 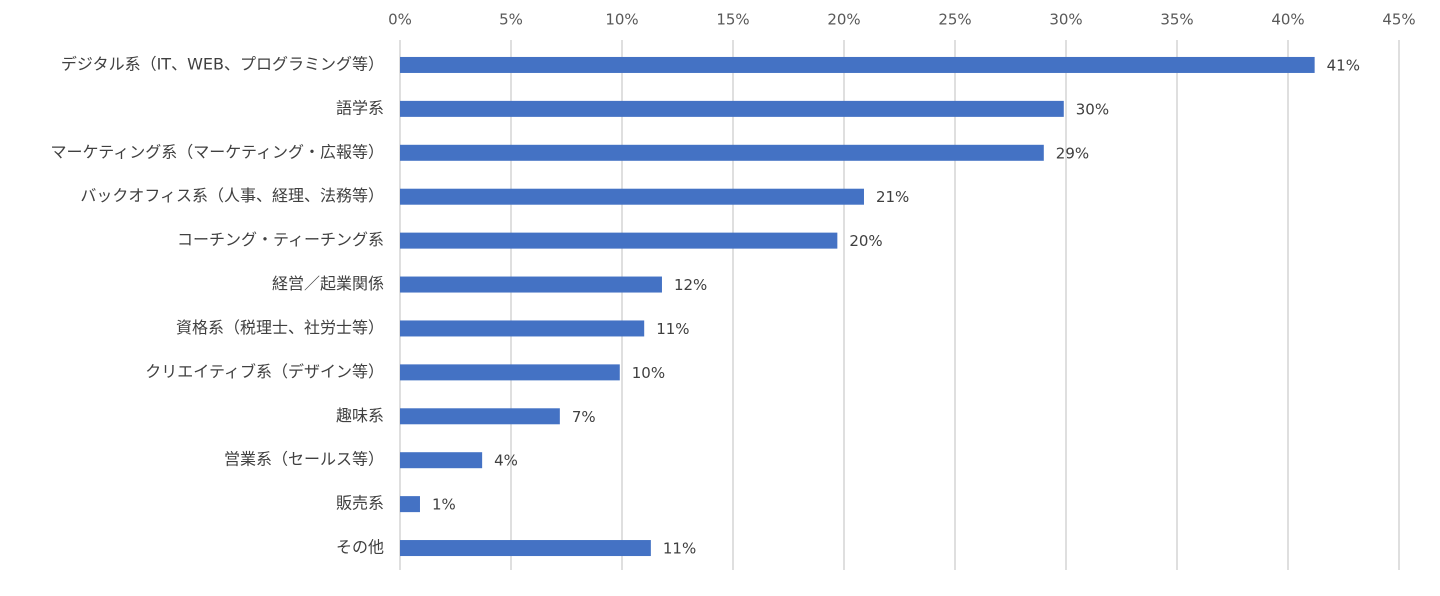 I want to click on y-tick-label: 語学系, so click(x=360, y=107).